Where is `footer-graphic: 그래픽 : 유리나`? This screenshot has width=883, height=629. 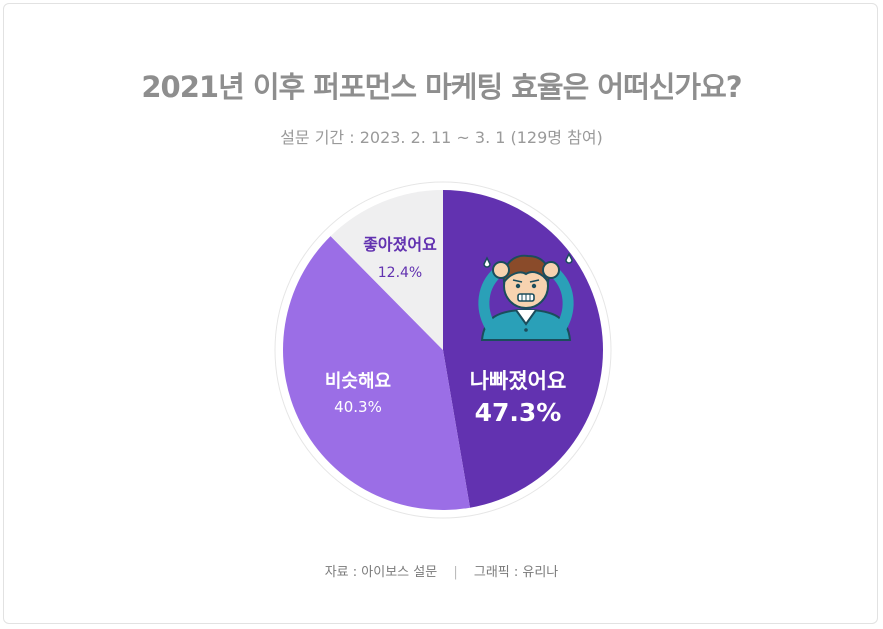 footer-graphic: 그래픽 : 유리나 is located at coordinates (516, 572).